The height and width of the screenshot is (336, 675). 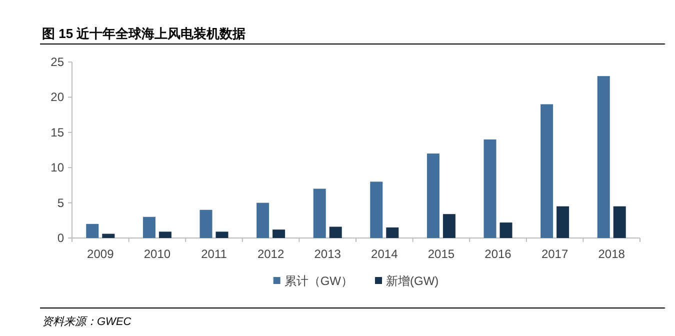 I want to click on chart-title: 图 15 近十年全球海上风电装机数据, so click(x=144, y=33).